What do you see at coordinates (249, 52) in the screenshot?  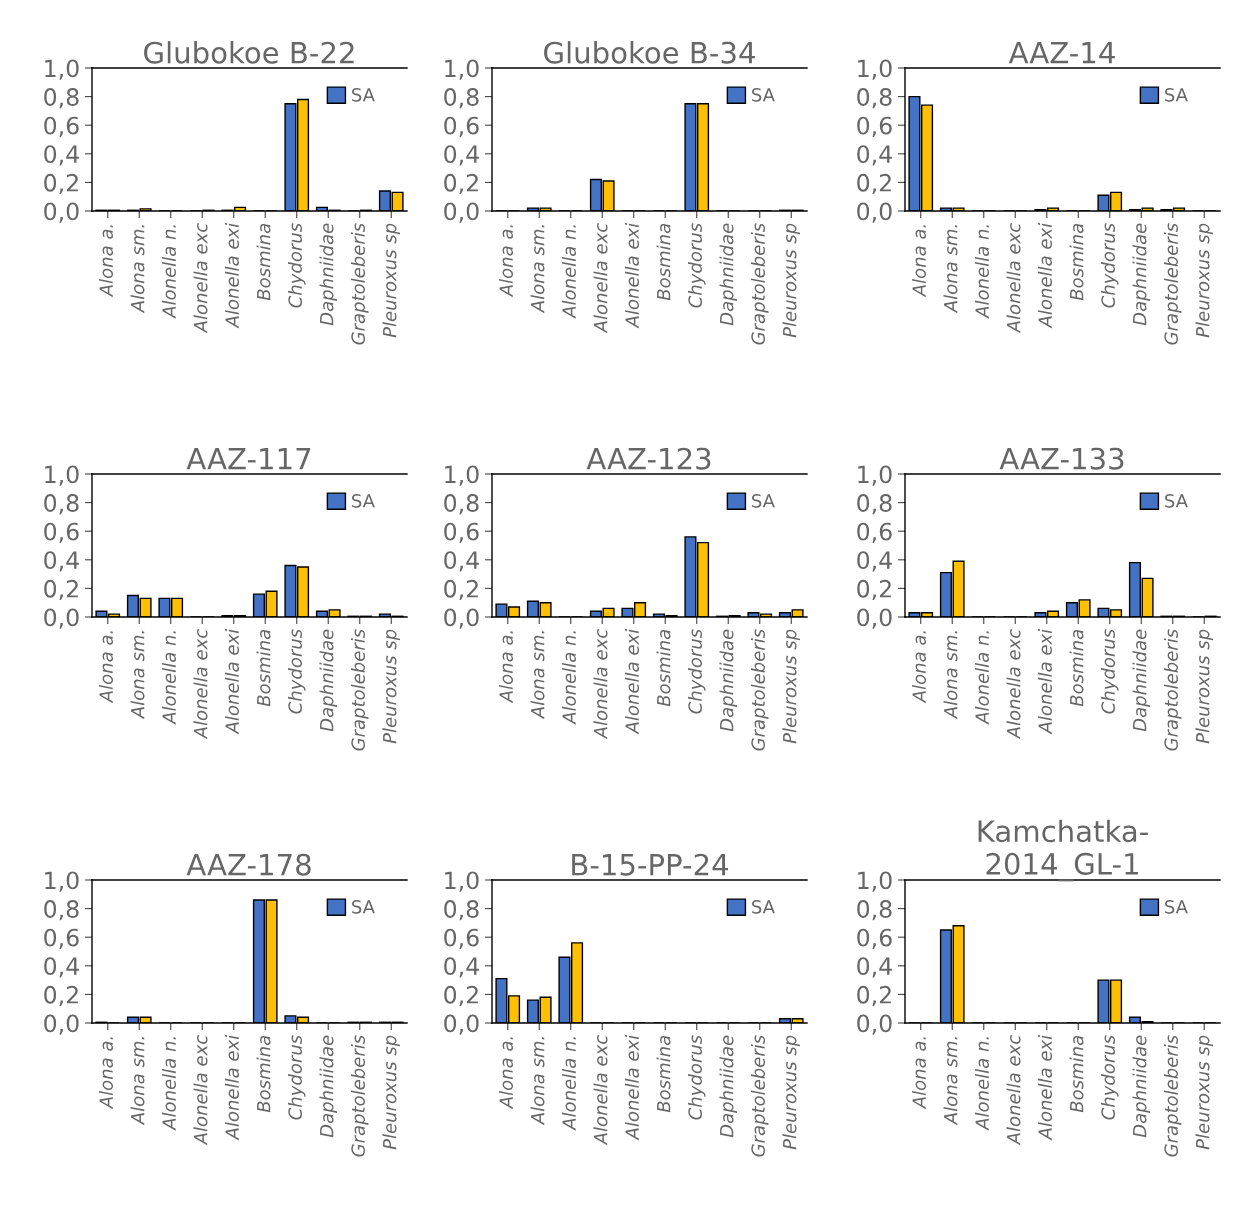 I see `chart-title: Glubokoe B-22` at bounding box center [249, 52].